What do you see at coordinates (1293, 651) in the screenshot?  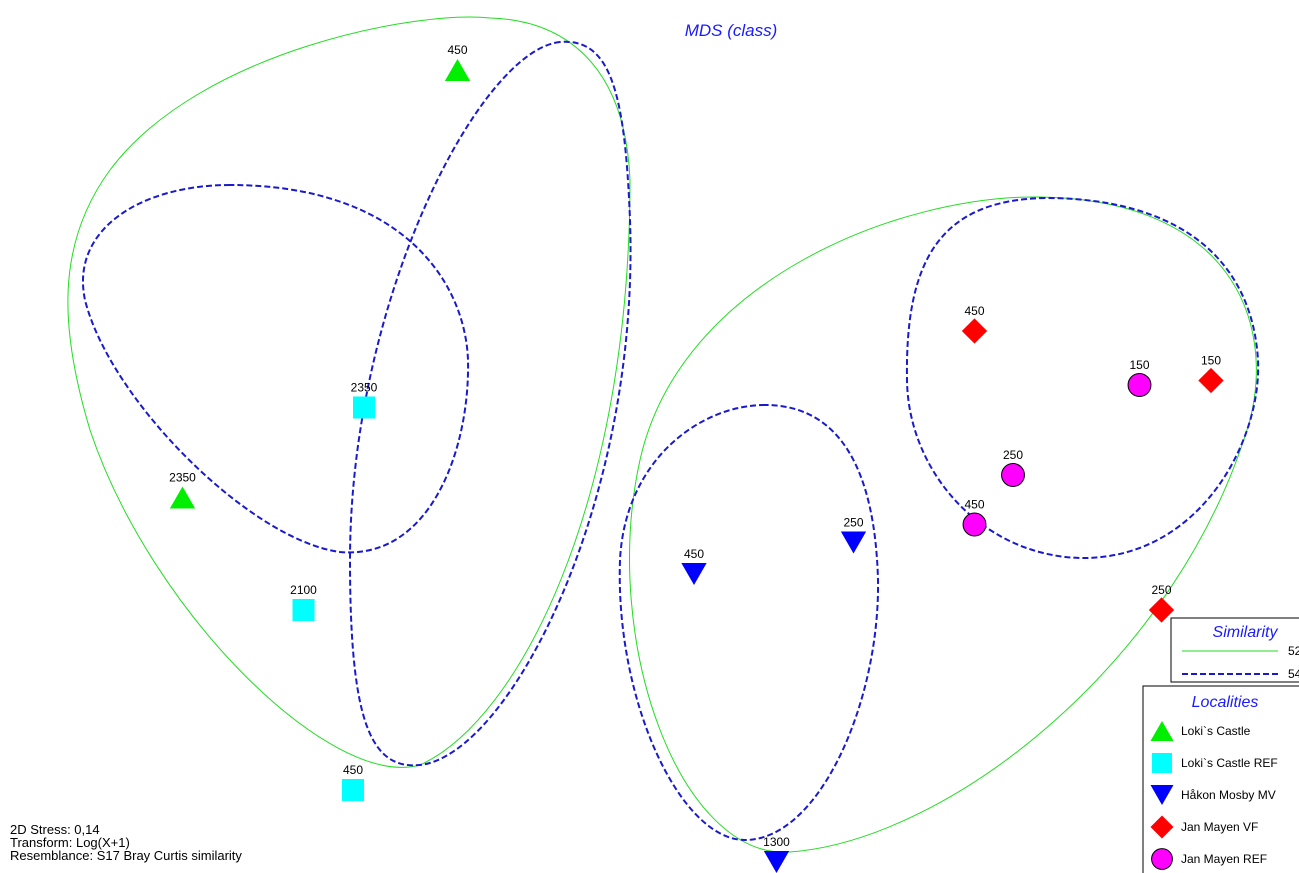 I see `similarity-legend-label-52: 52` at bounding box center [1293, 651].